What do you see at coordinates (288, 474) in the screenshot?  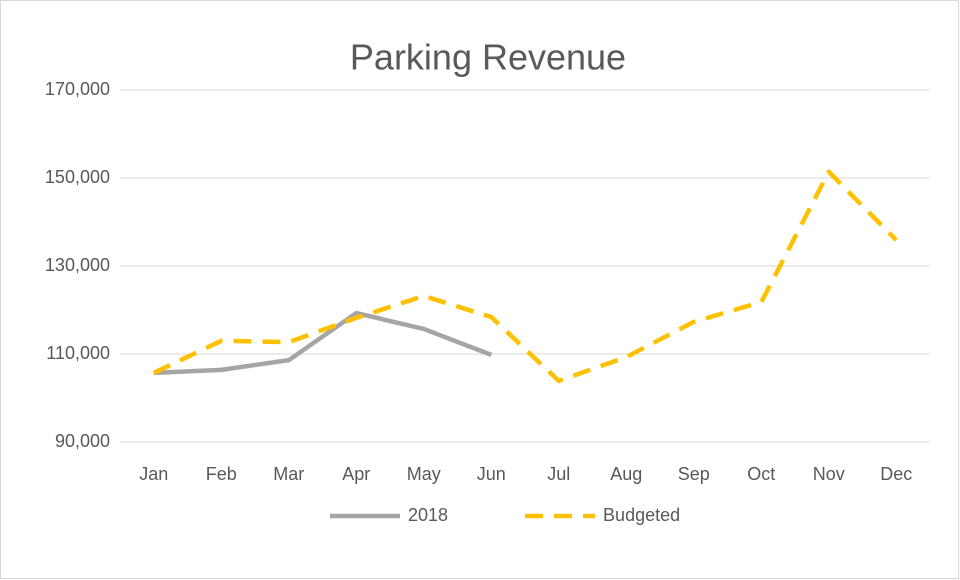 I see `x-tick-label: Mar` at bounding box center [288, 474].